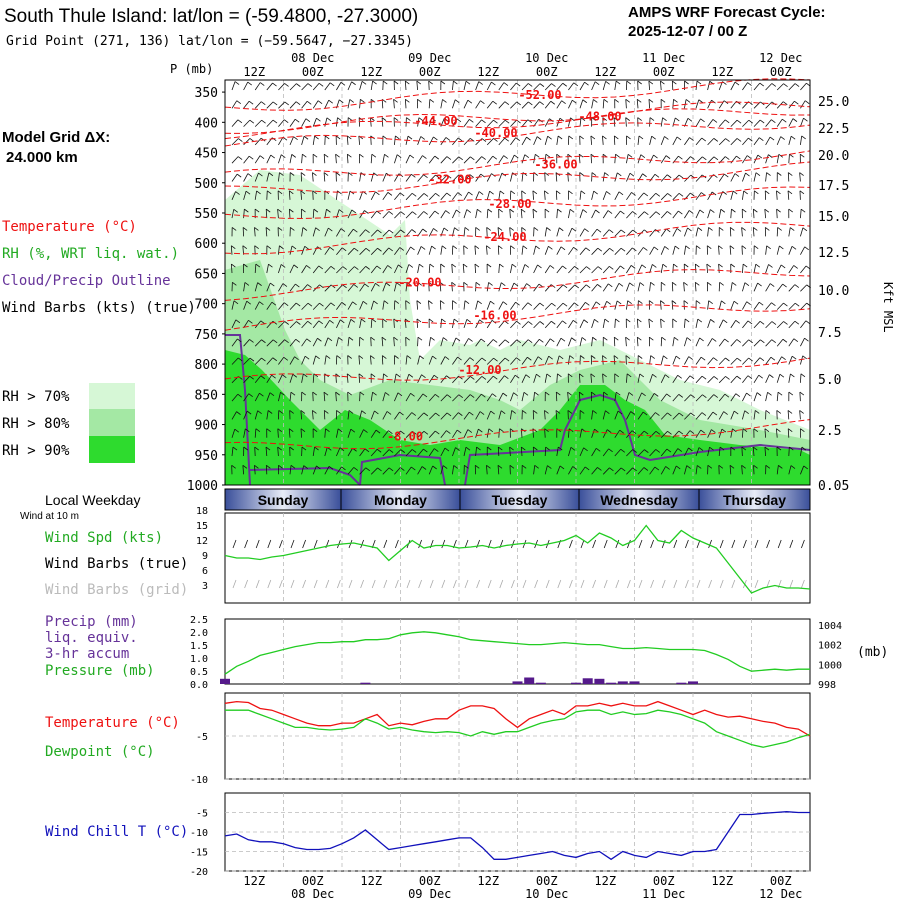 Image resolution: width=900 pixels, height=900 pixels. What do you see at coordinates (225, 681) in the screenshot?
I see `precip-bar` at bounding box center [225, 681].